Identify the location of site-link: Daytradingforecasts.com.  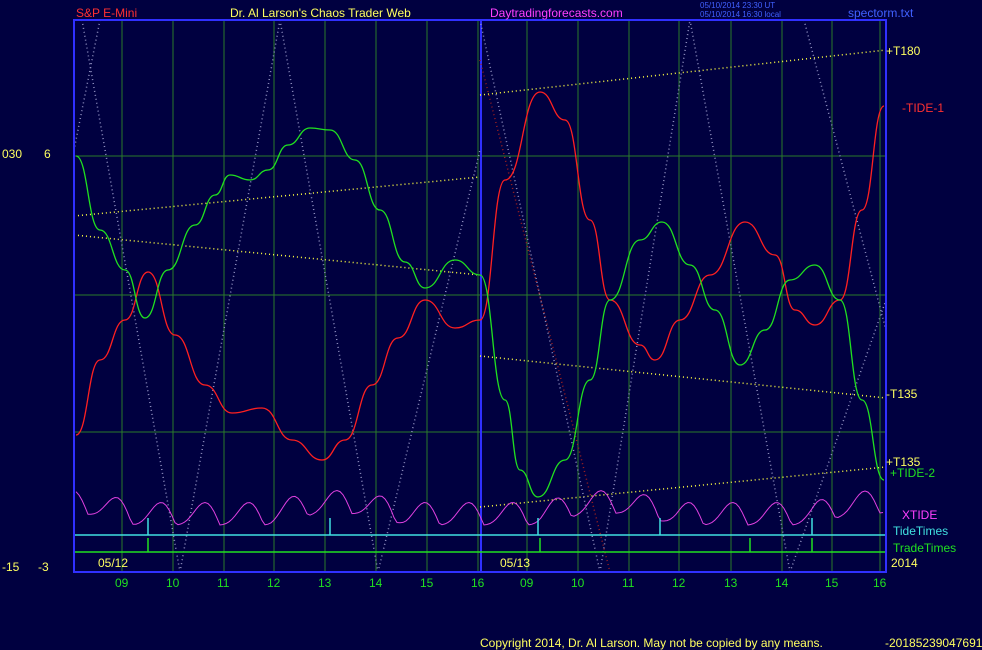
(556, 13).